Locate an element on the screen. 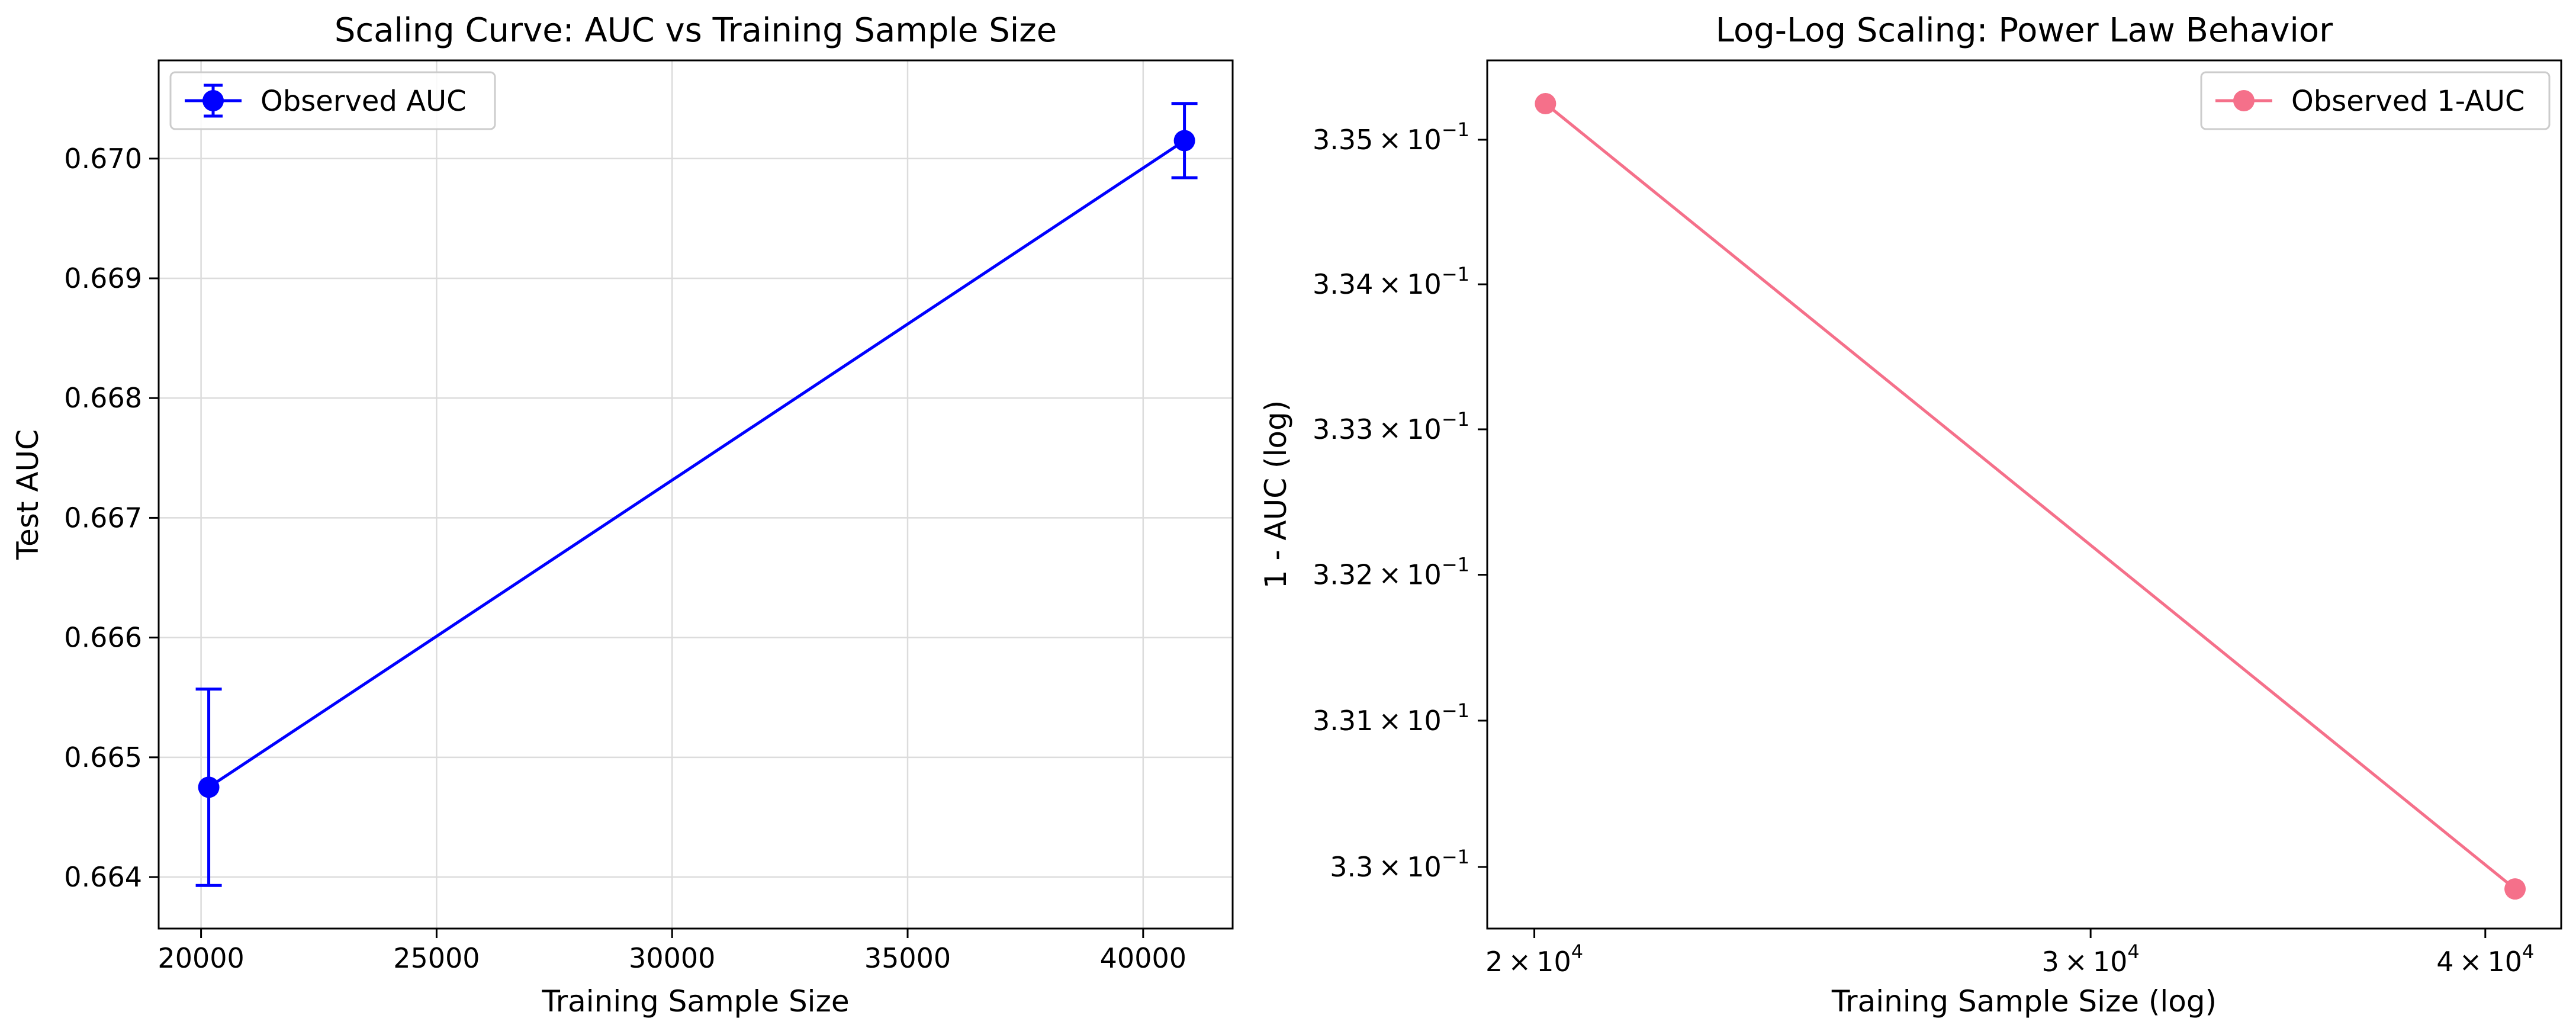 This screenshot has width=2576, height=1031. y-tick-label: 0.669 is located at coordinates (103, 278).